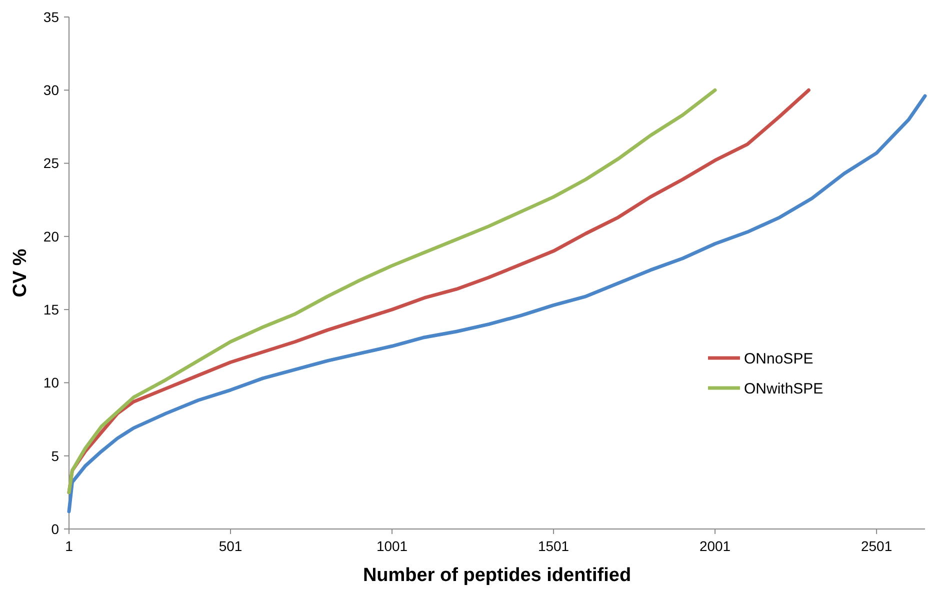 This screenshot has height=597, width=941. Describe the element at coordinates (51, 382) in the screenshot. I see `y-tick-label: 10` at that location.